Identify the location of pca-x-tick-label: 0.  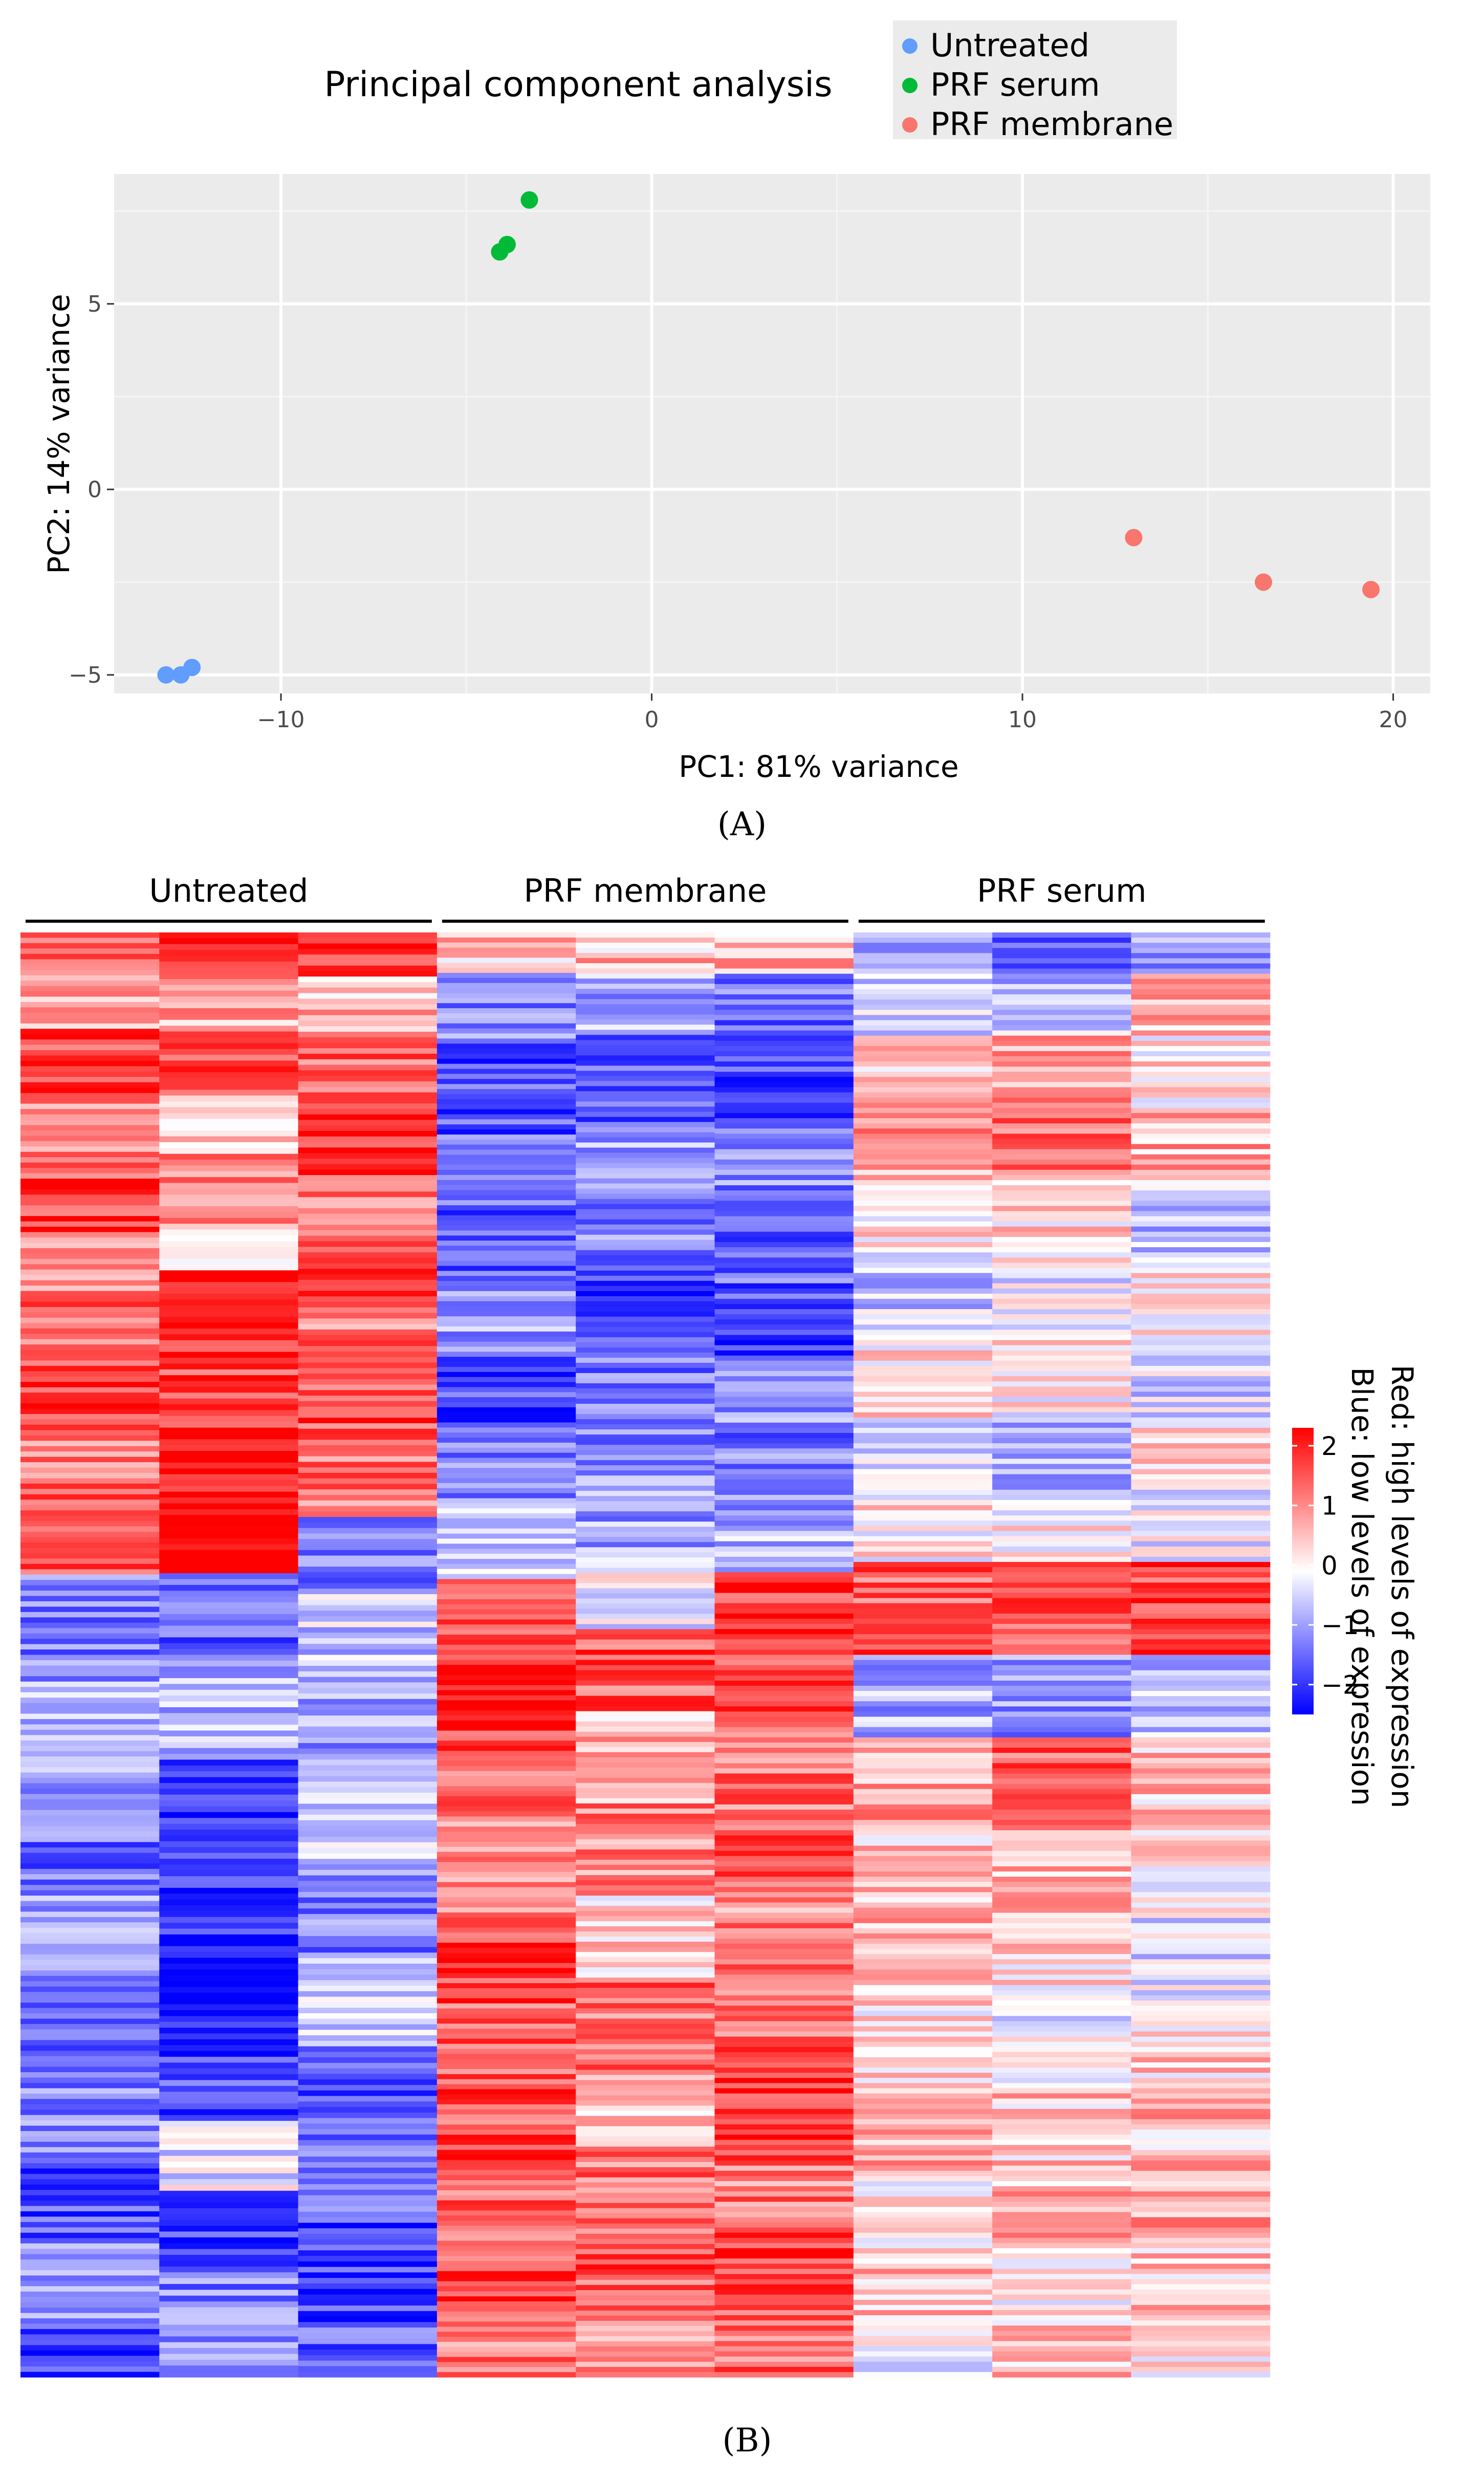
(652, 720).